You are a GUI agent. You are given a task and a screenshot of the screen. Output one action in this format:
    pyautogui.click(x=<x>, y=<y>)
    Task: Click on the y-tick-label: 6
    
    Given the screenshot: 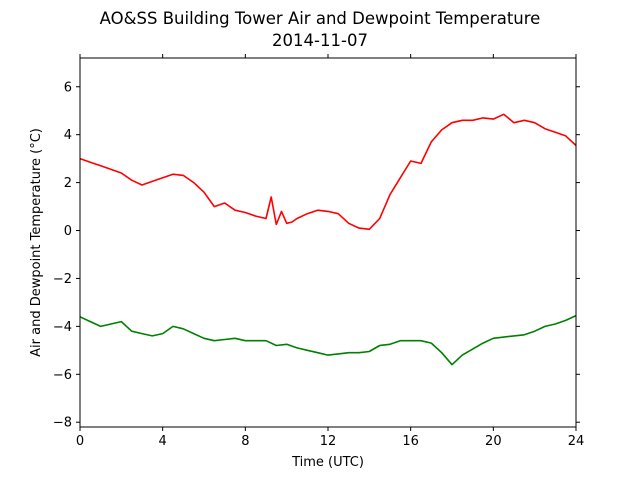 What is the action you would take?
    pyautogui.click(x=68, y=87)
    